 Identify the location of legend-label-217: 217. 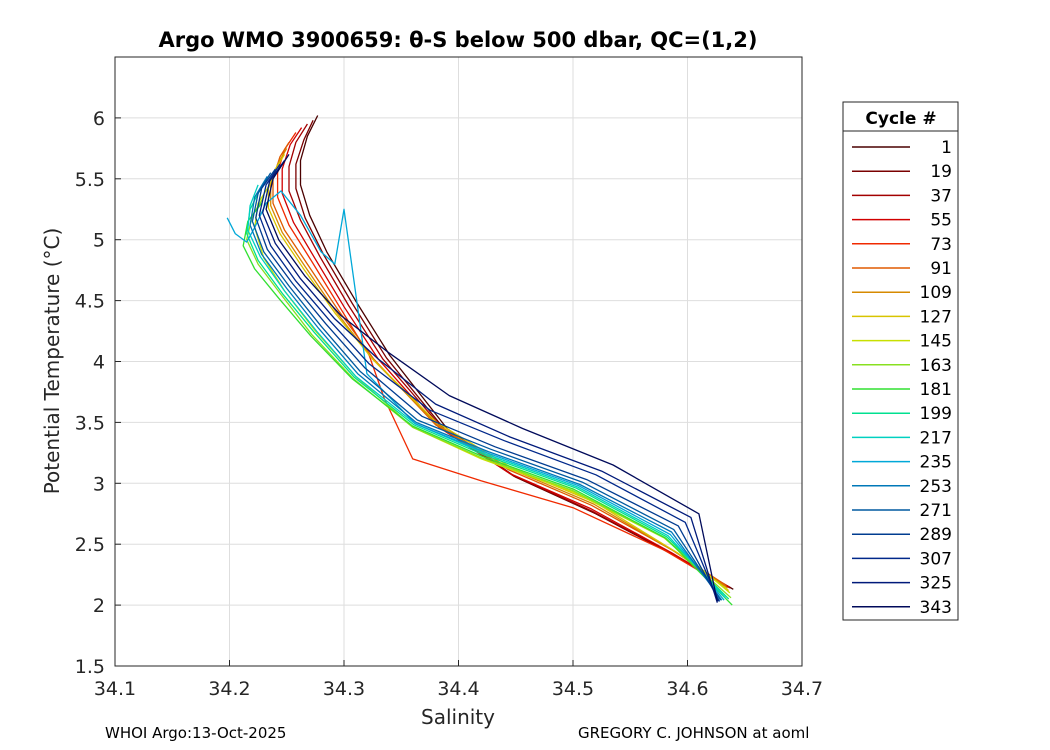
(936, 438).